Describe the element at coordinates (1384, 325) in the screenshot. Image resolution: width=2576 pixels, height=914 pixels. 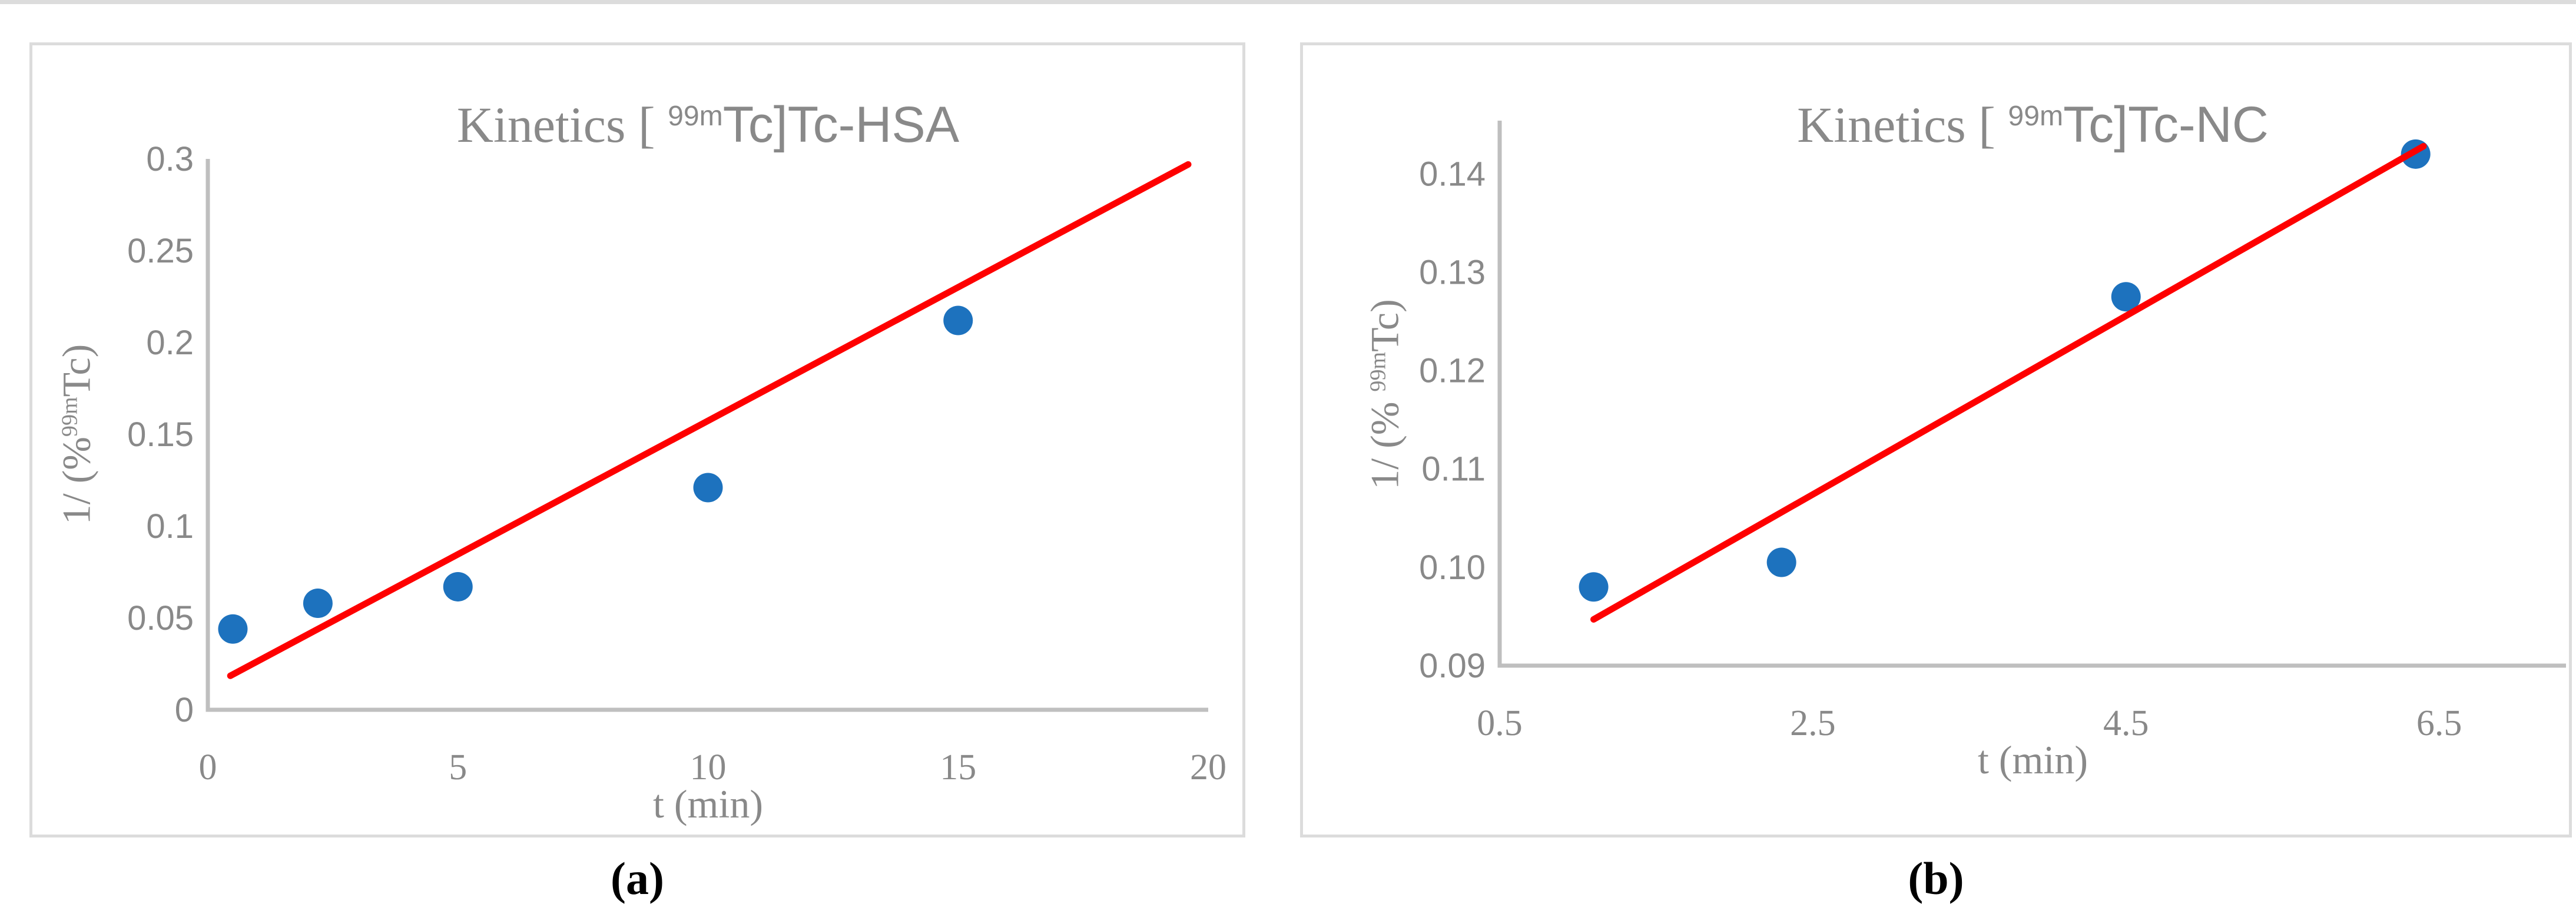
I see `y-axis-title-b-suffix: Tc)` at that location.